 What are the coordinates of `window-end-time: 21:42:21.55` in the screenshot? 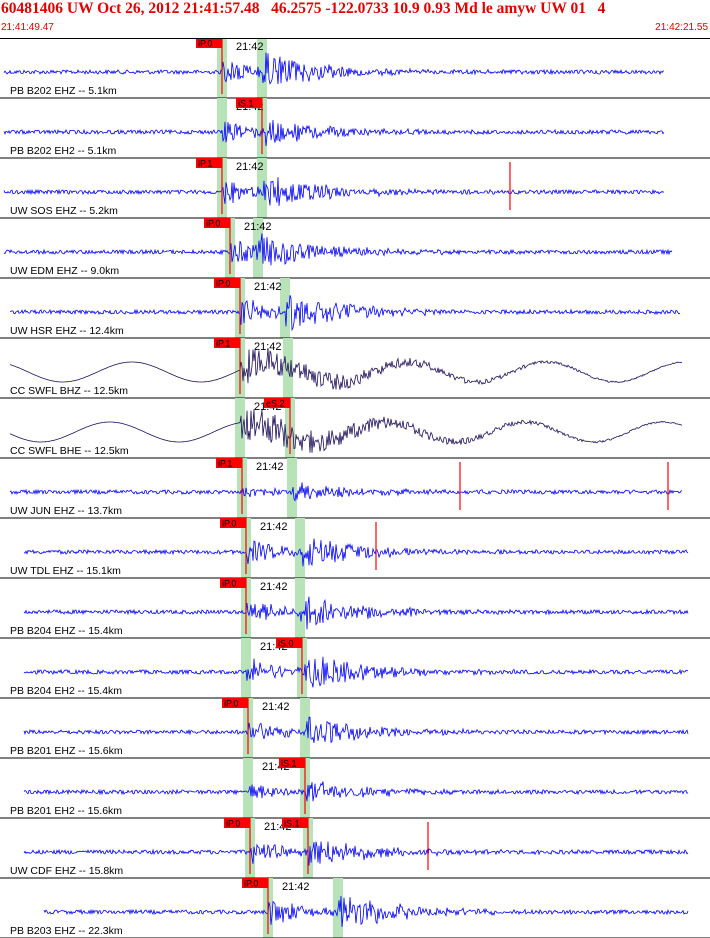 It's located at (681, 27).